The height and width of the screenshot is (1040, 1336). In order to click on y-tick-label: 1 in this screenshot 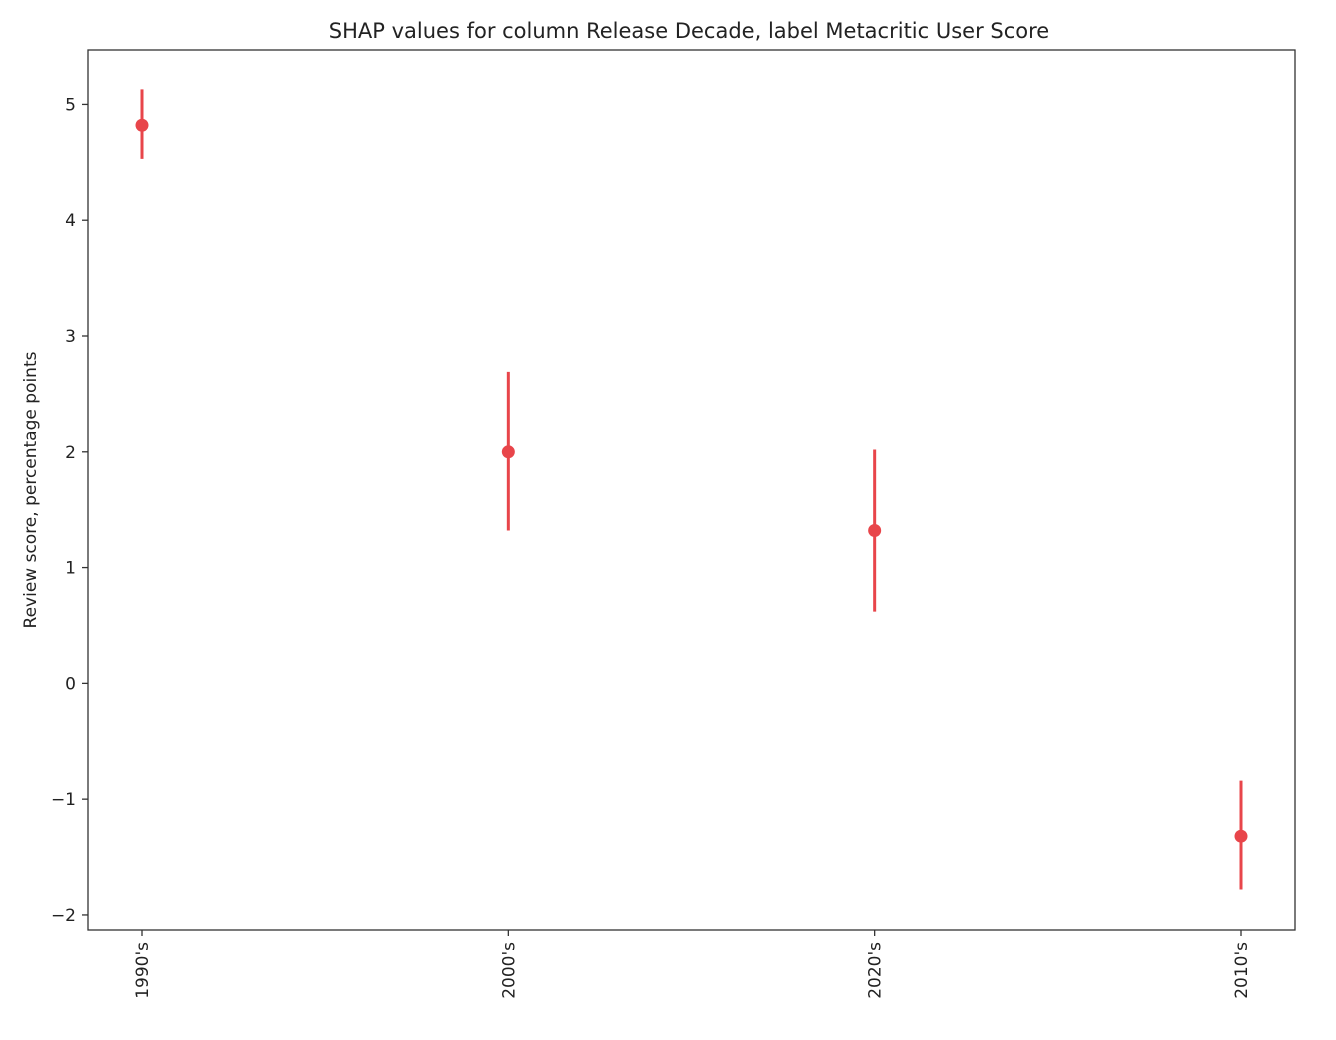, I will do `click(70, 569)`.